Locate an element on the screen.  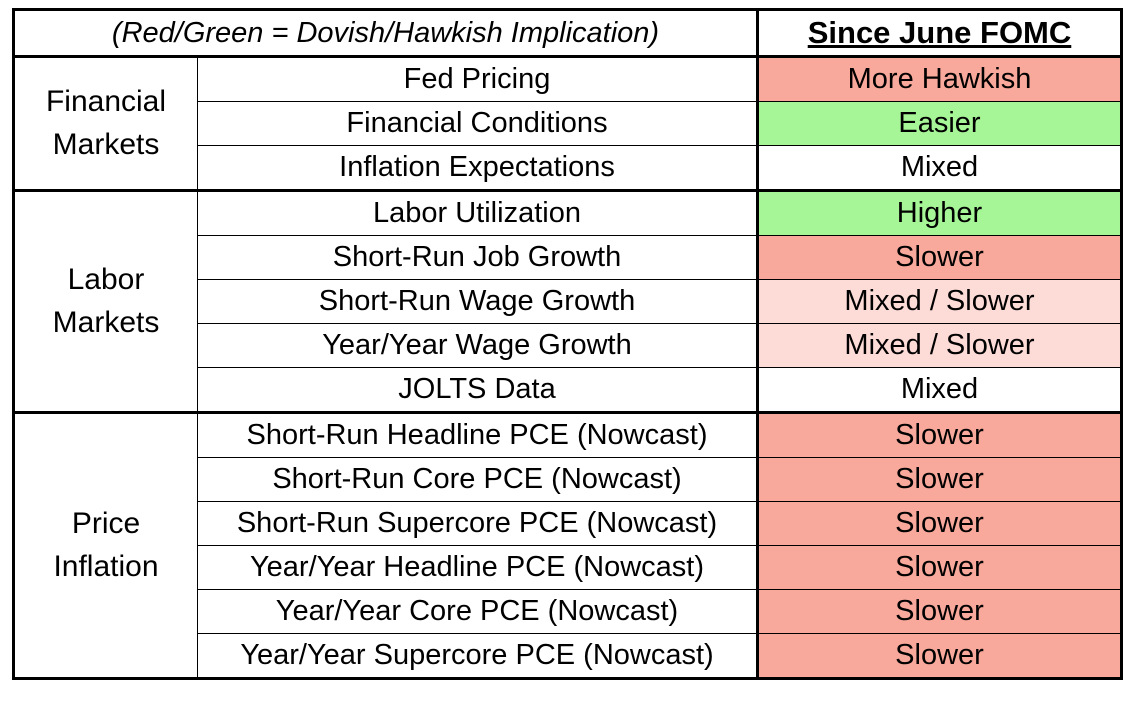
table-row: Year/Year Supercore PCE (Nowcast) Slower is located at coordinates (568, 656).